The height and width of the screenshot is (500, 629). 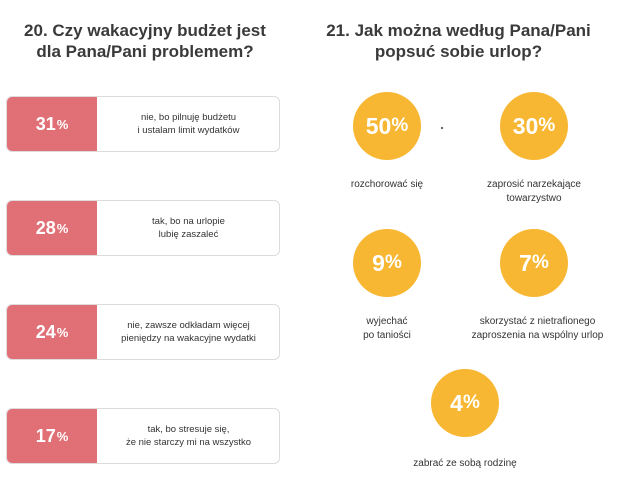 I want to click on percent-value: 50, so click(x=378, y=125).